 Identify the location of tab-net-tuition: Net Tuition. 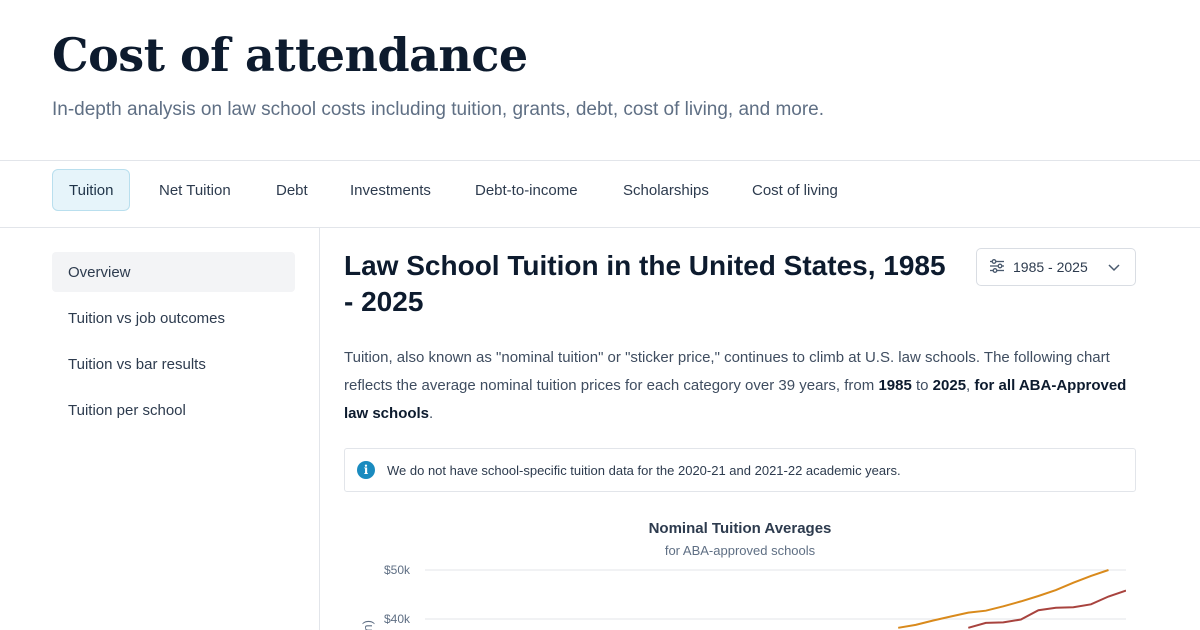
(195, 190).